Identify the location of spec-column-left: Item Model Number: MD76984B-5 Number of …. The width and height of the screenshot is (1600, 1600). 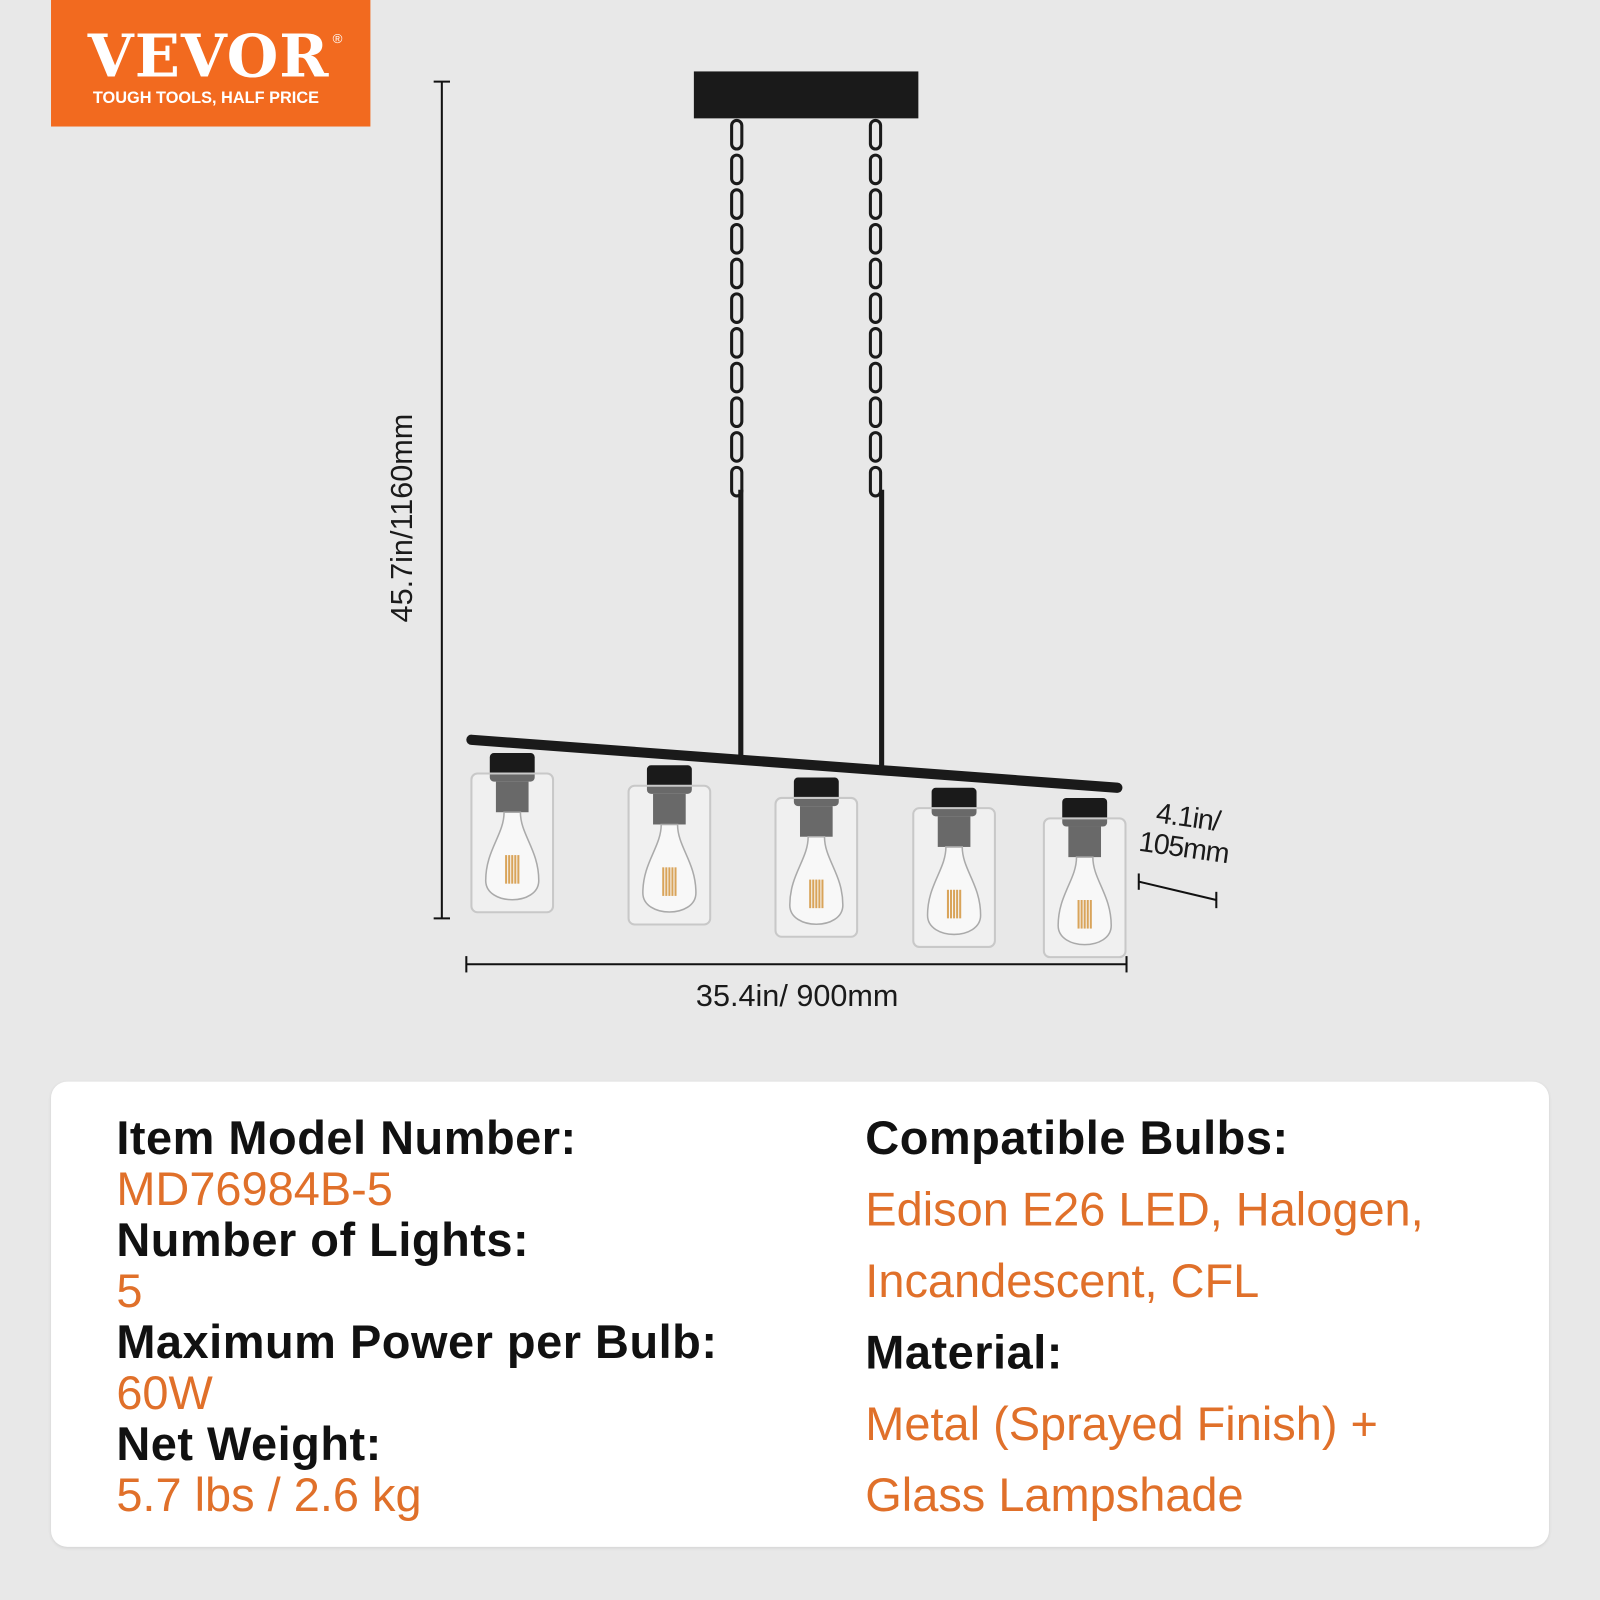
(416, 1316).